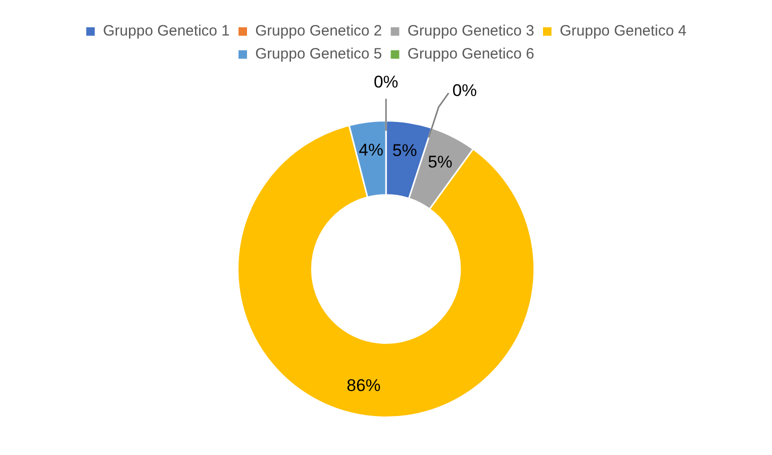 The height and width of the screenshot is (455, 772). I want to click on legend-label: Gruppo Genetico 4, so click(623, 31).